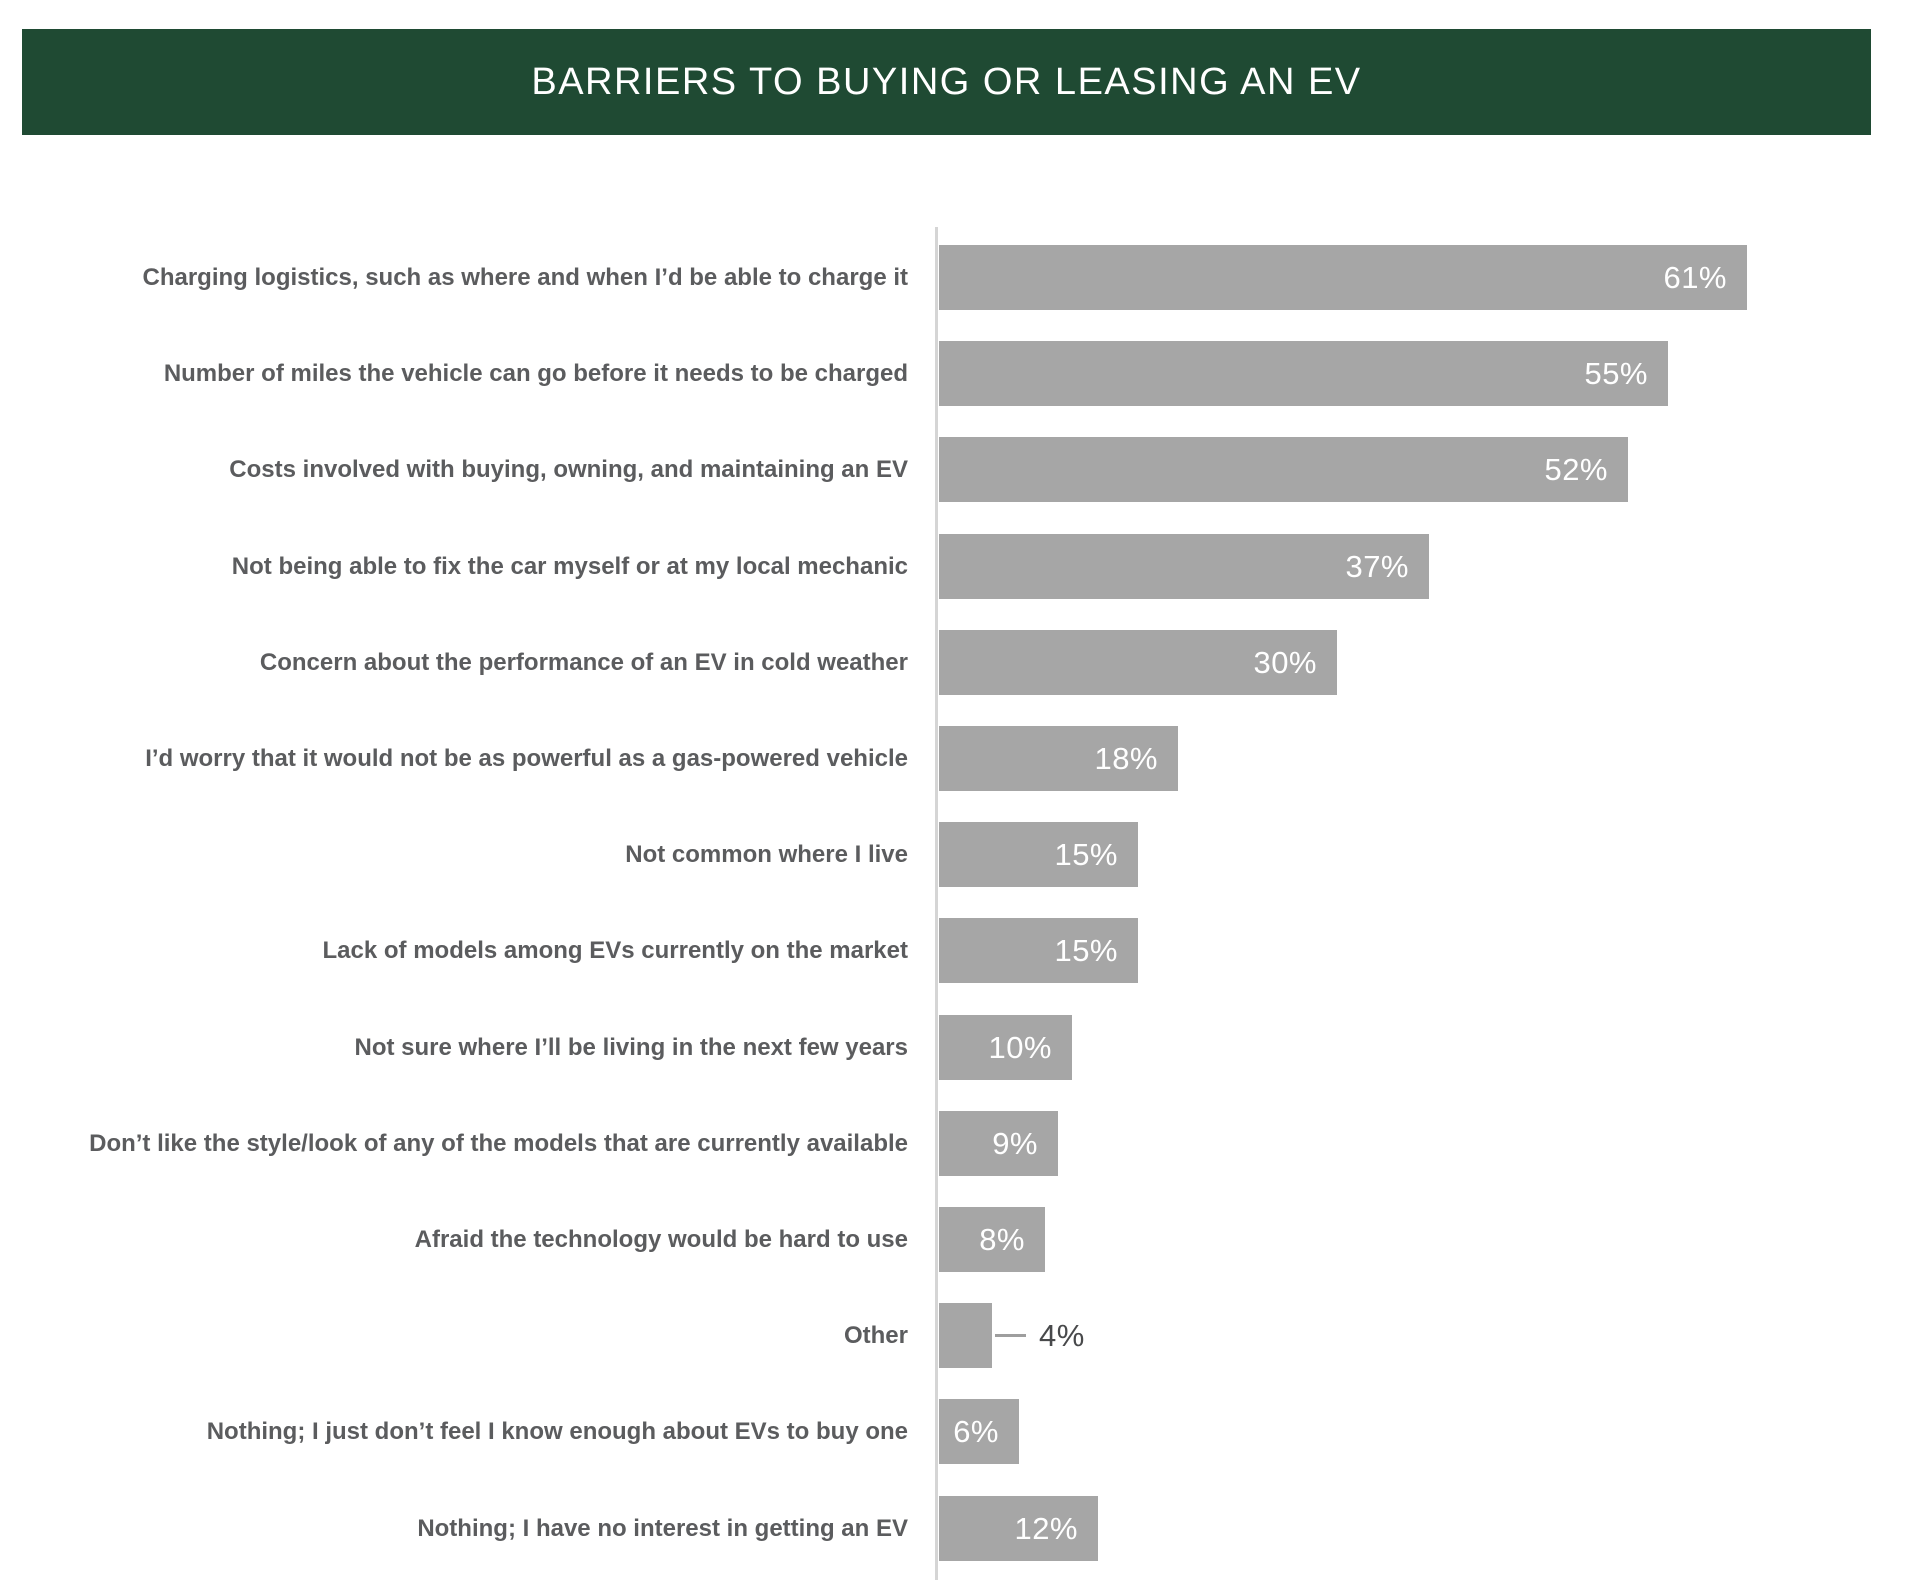 The image size is (1906, 1580). Describe the element at coordinates (1283, 469) in the screenshot. I see `bar: 52%` at that location.